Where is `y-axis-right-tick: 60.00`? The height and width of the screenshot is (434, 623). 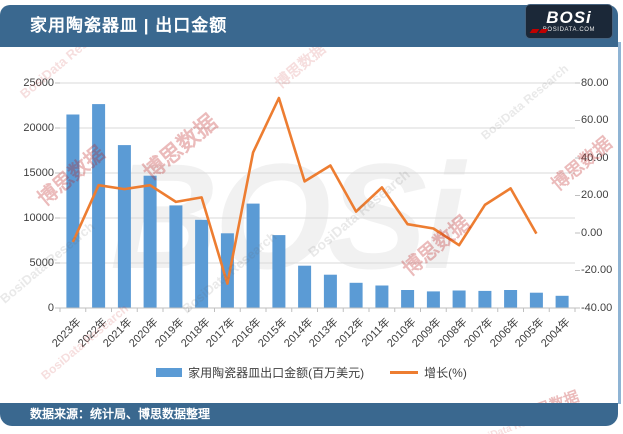 y-axis-right-tick: 60.00 is located at coordinates (595, 120).